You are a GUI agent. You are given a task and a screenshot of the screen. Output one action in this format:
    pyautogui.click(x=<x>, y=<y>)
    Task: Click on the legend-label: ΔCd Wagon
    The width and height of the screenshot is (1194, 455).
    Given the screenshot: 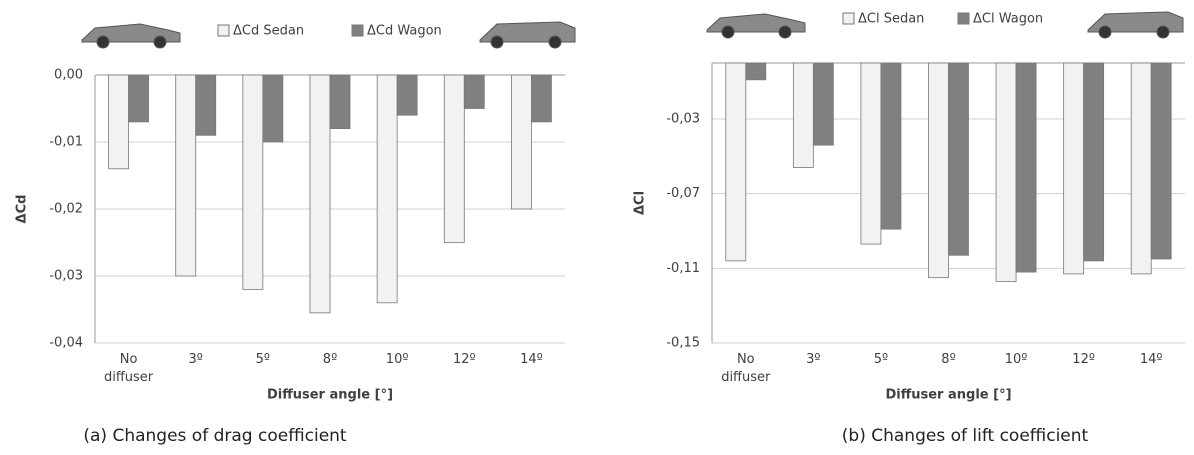 What is the action you would take?
    pyautogui.click(x=404, y=31)
    